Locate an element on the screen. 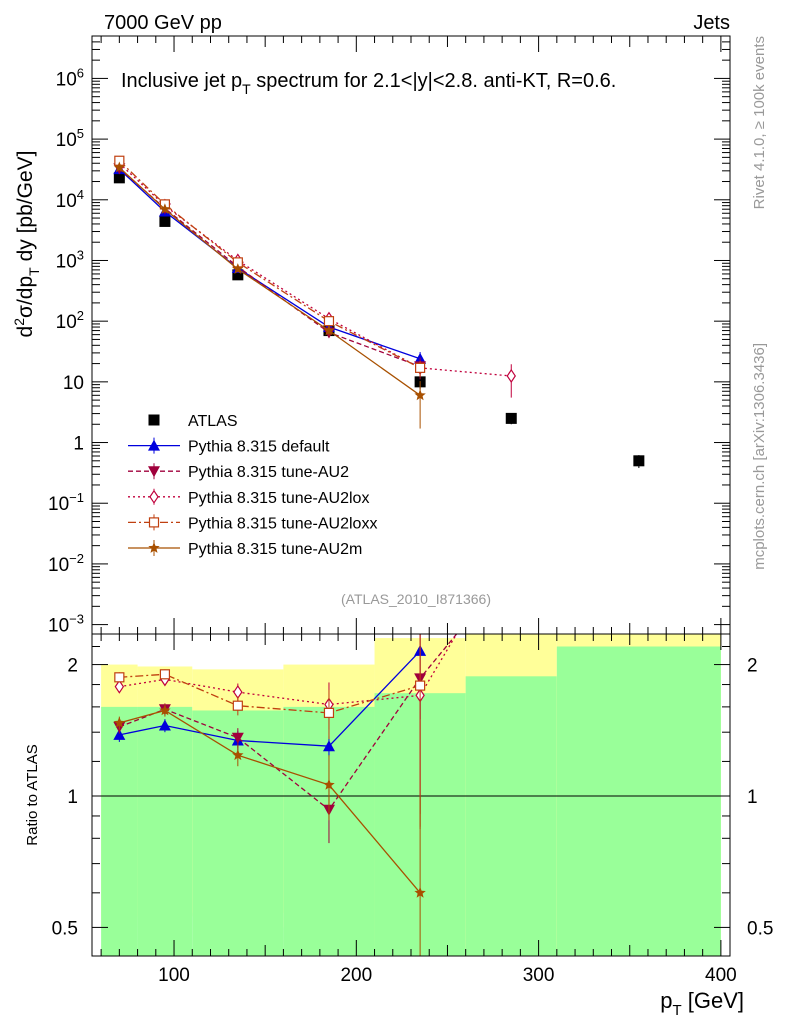 The image size is (786, 1024). ratio-point-pythia-8-315-tune-au2 is located at coordinates (237, 738).